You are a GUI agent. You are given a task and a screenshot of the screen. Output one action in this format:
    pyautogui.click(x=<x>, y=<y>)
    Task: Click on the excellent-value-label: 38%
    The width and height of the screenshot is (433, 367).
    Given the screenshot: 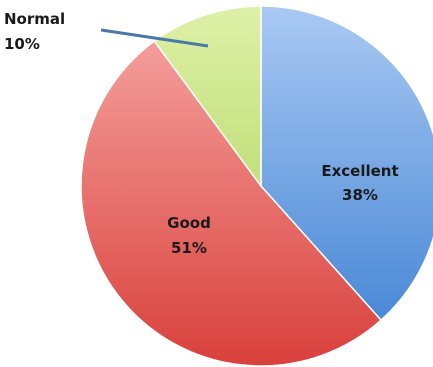 What is the action you would take?
    pyautogui.click(x=360, y=195)
    